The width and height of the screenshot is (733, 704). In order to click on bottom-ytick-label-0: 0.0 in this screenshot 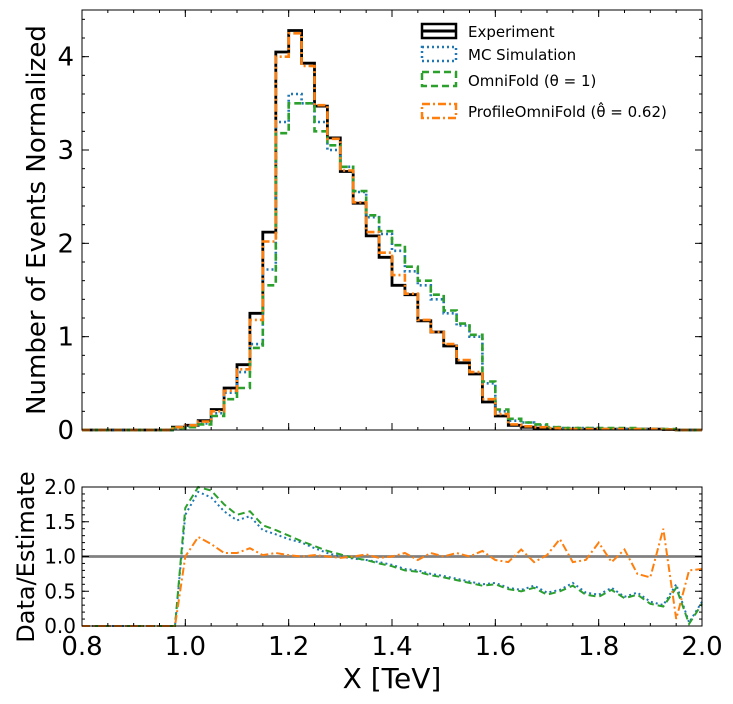, I will do `click(60, 626)`.